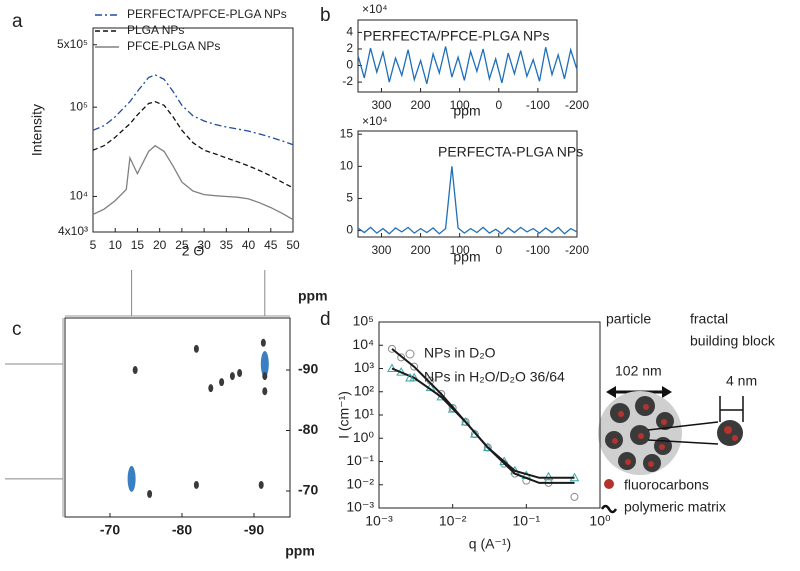  I want to click on y-tick-label: 10, so click(347, 166).